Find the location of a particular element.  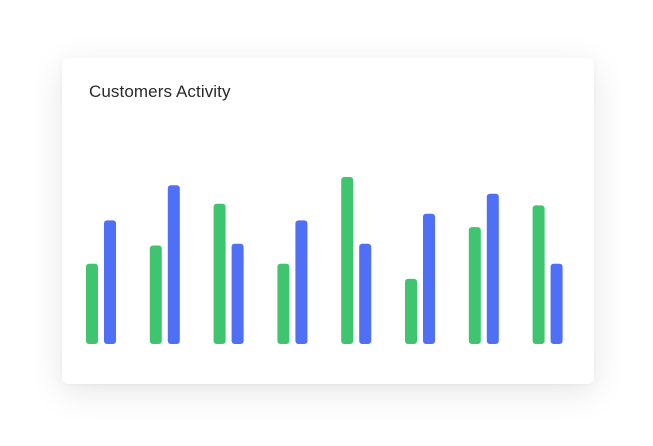

chart-title: Customers Activity is located at coordinates (160, 91).